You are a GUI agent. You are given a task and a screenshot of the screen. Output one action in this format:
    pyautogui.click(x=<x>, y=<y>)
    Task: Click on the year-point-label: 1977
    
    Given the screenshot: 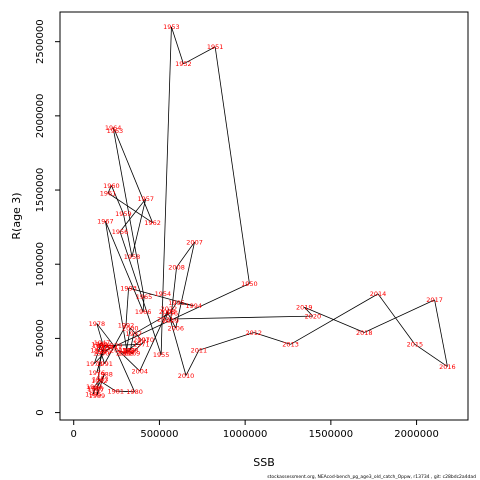 What is the action you would take?
    pyautogui.click(x=103, y=348)
    